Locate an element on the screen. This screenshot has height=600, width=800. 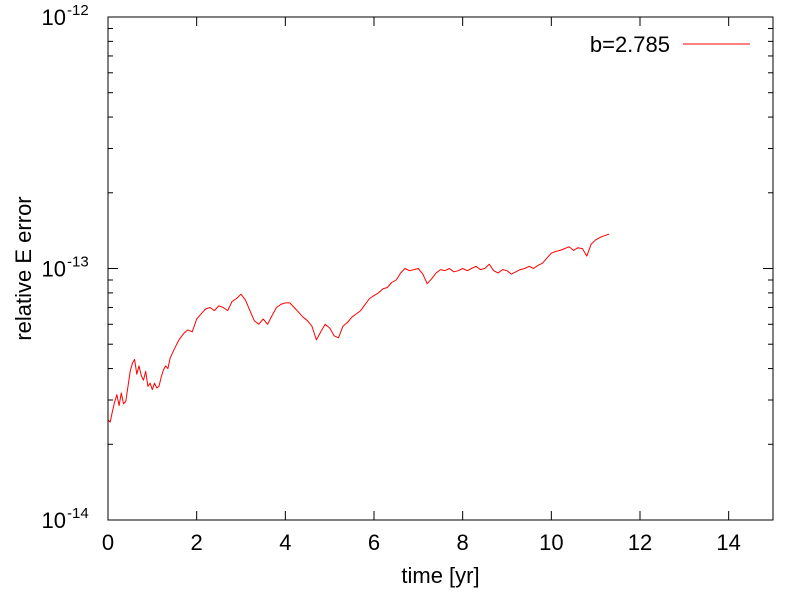
y-tick-label: 10 -14 is located at coordinates (65, 519).